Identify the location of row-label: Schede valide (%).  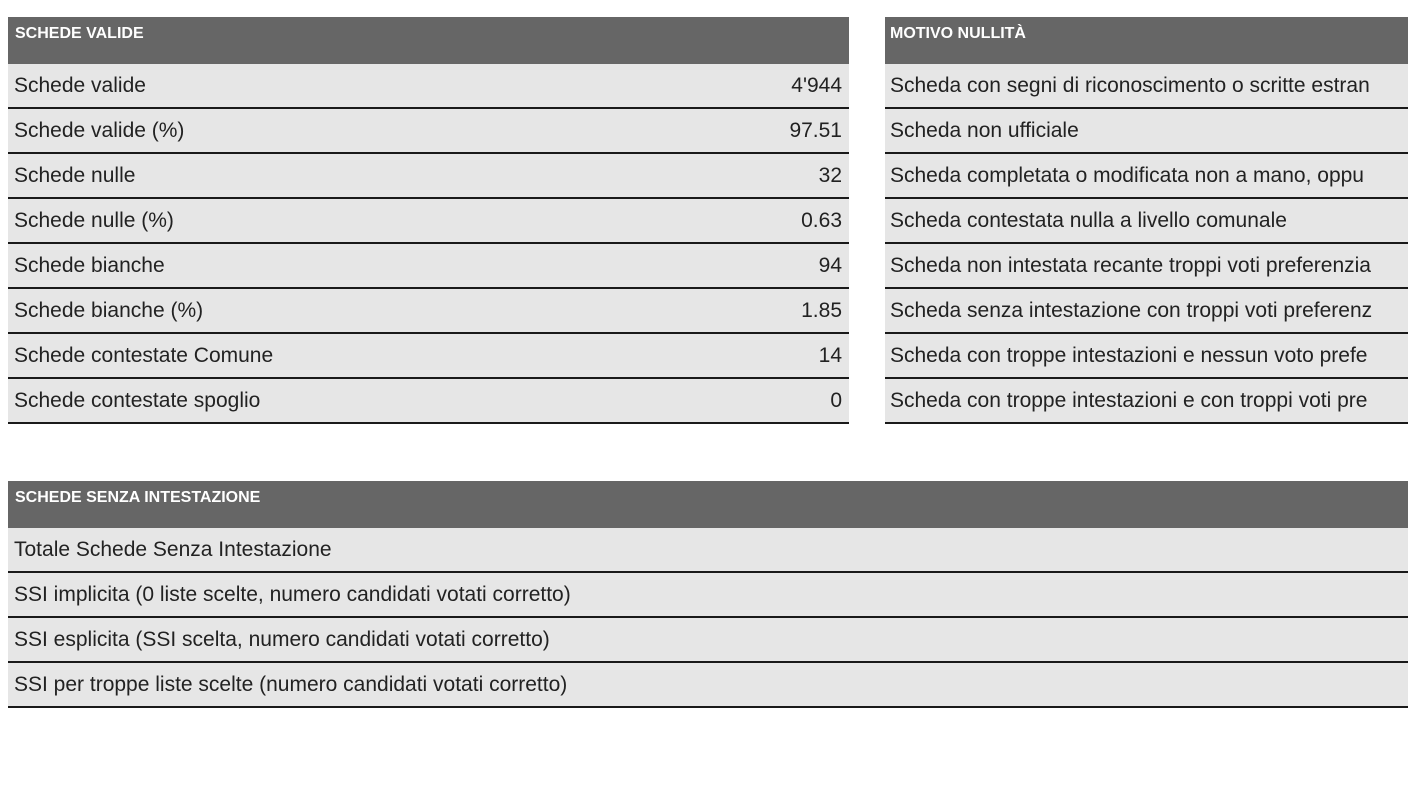
(99, 130).